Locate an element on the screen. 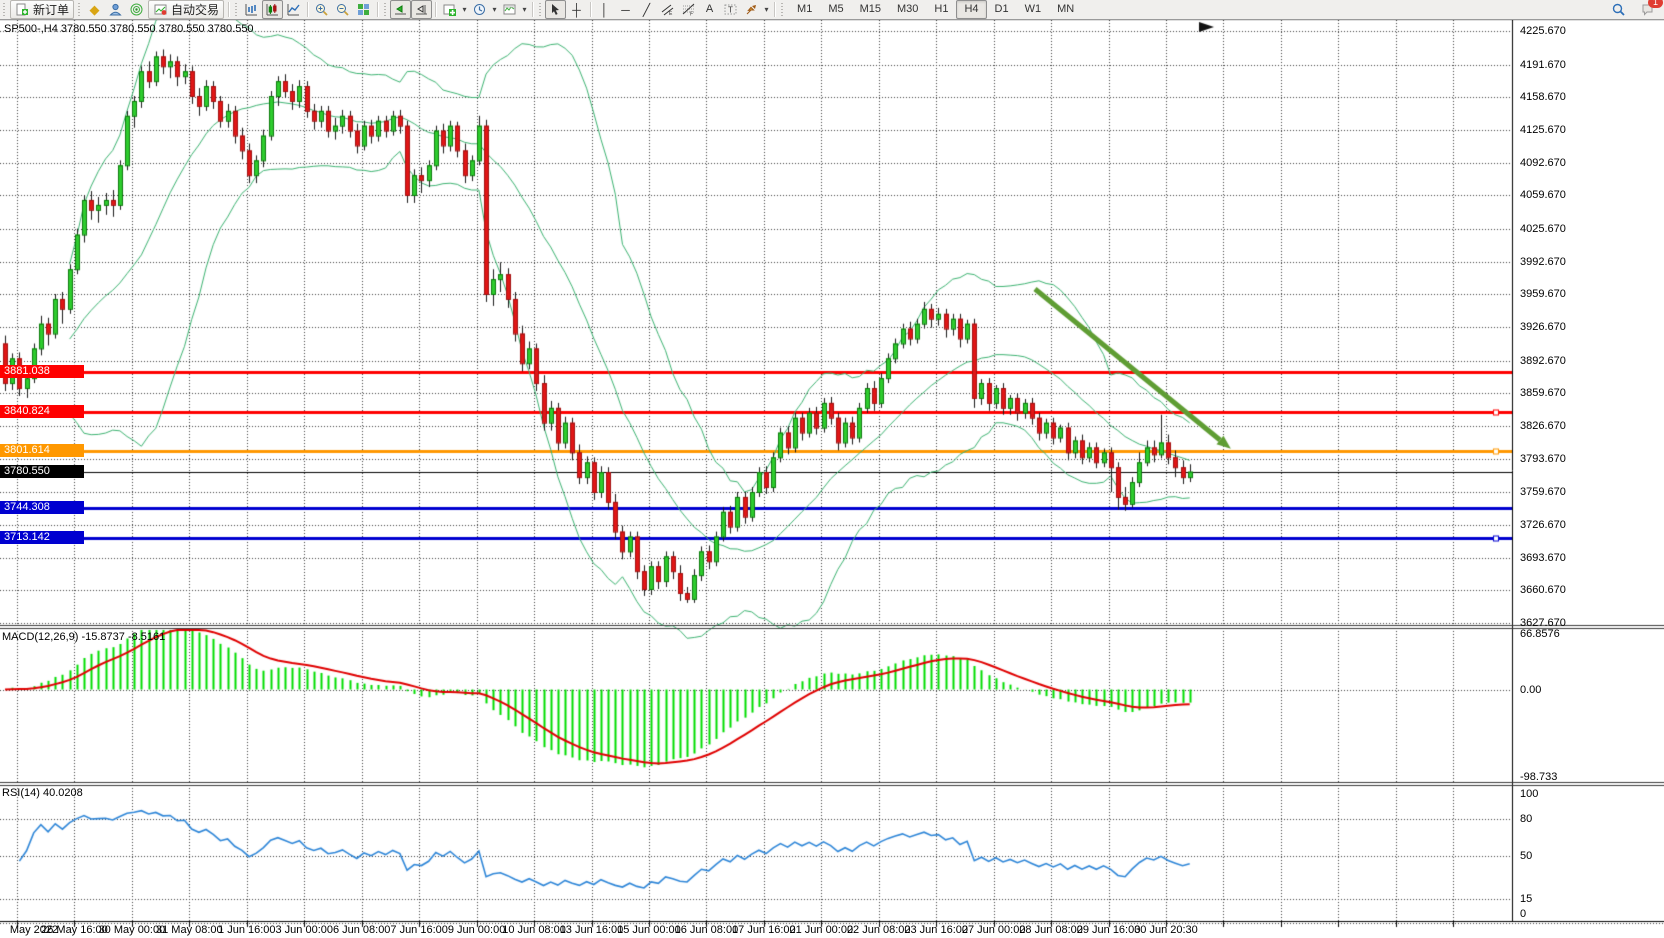  periods-dropdown-caret: ▾ is located at coordinates (494, 9).